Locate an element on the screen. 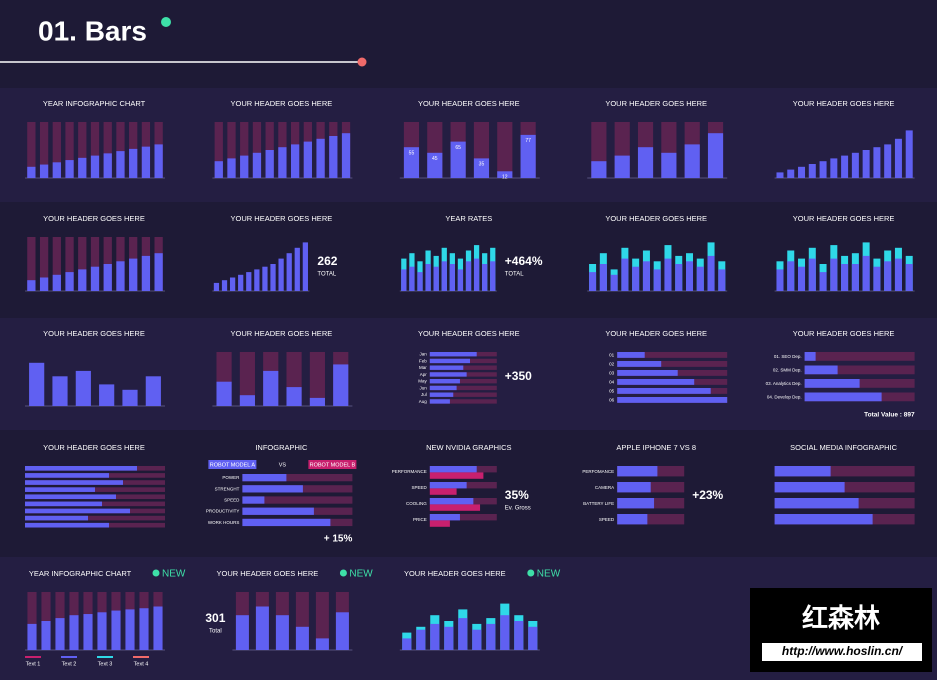 The width and height of the screenshot is (937, 680). row-label: Mar is located at coordinates (423, 367).